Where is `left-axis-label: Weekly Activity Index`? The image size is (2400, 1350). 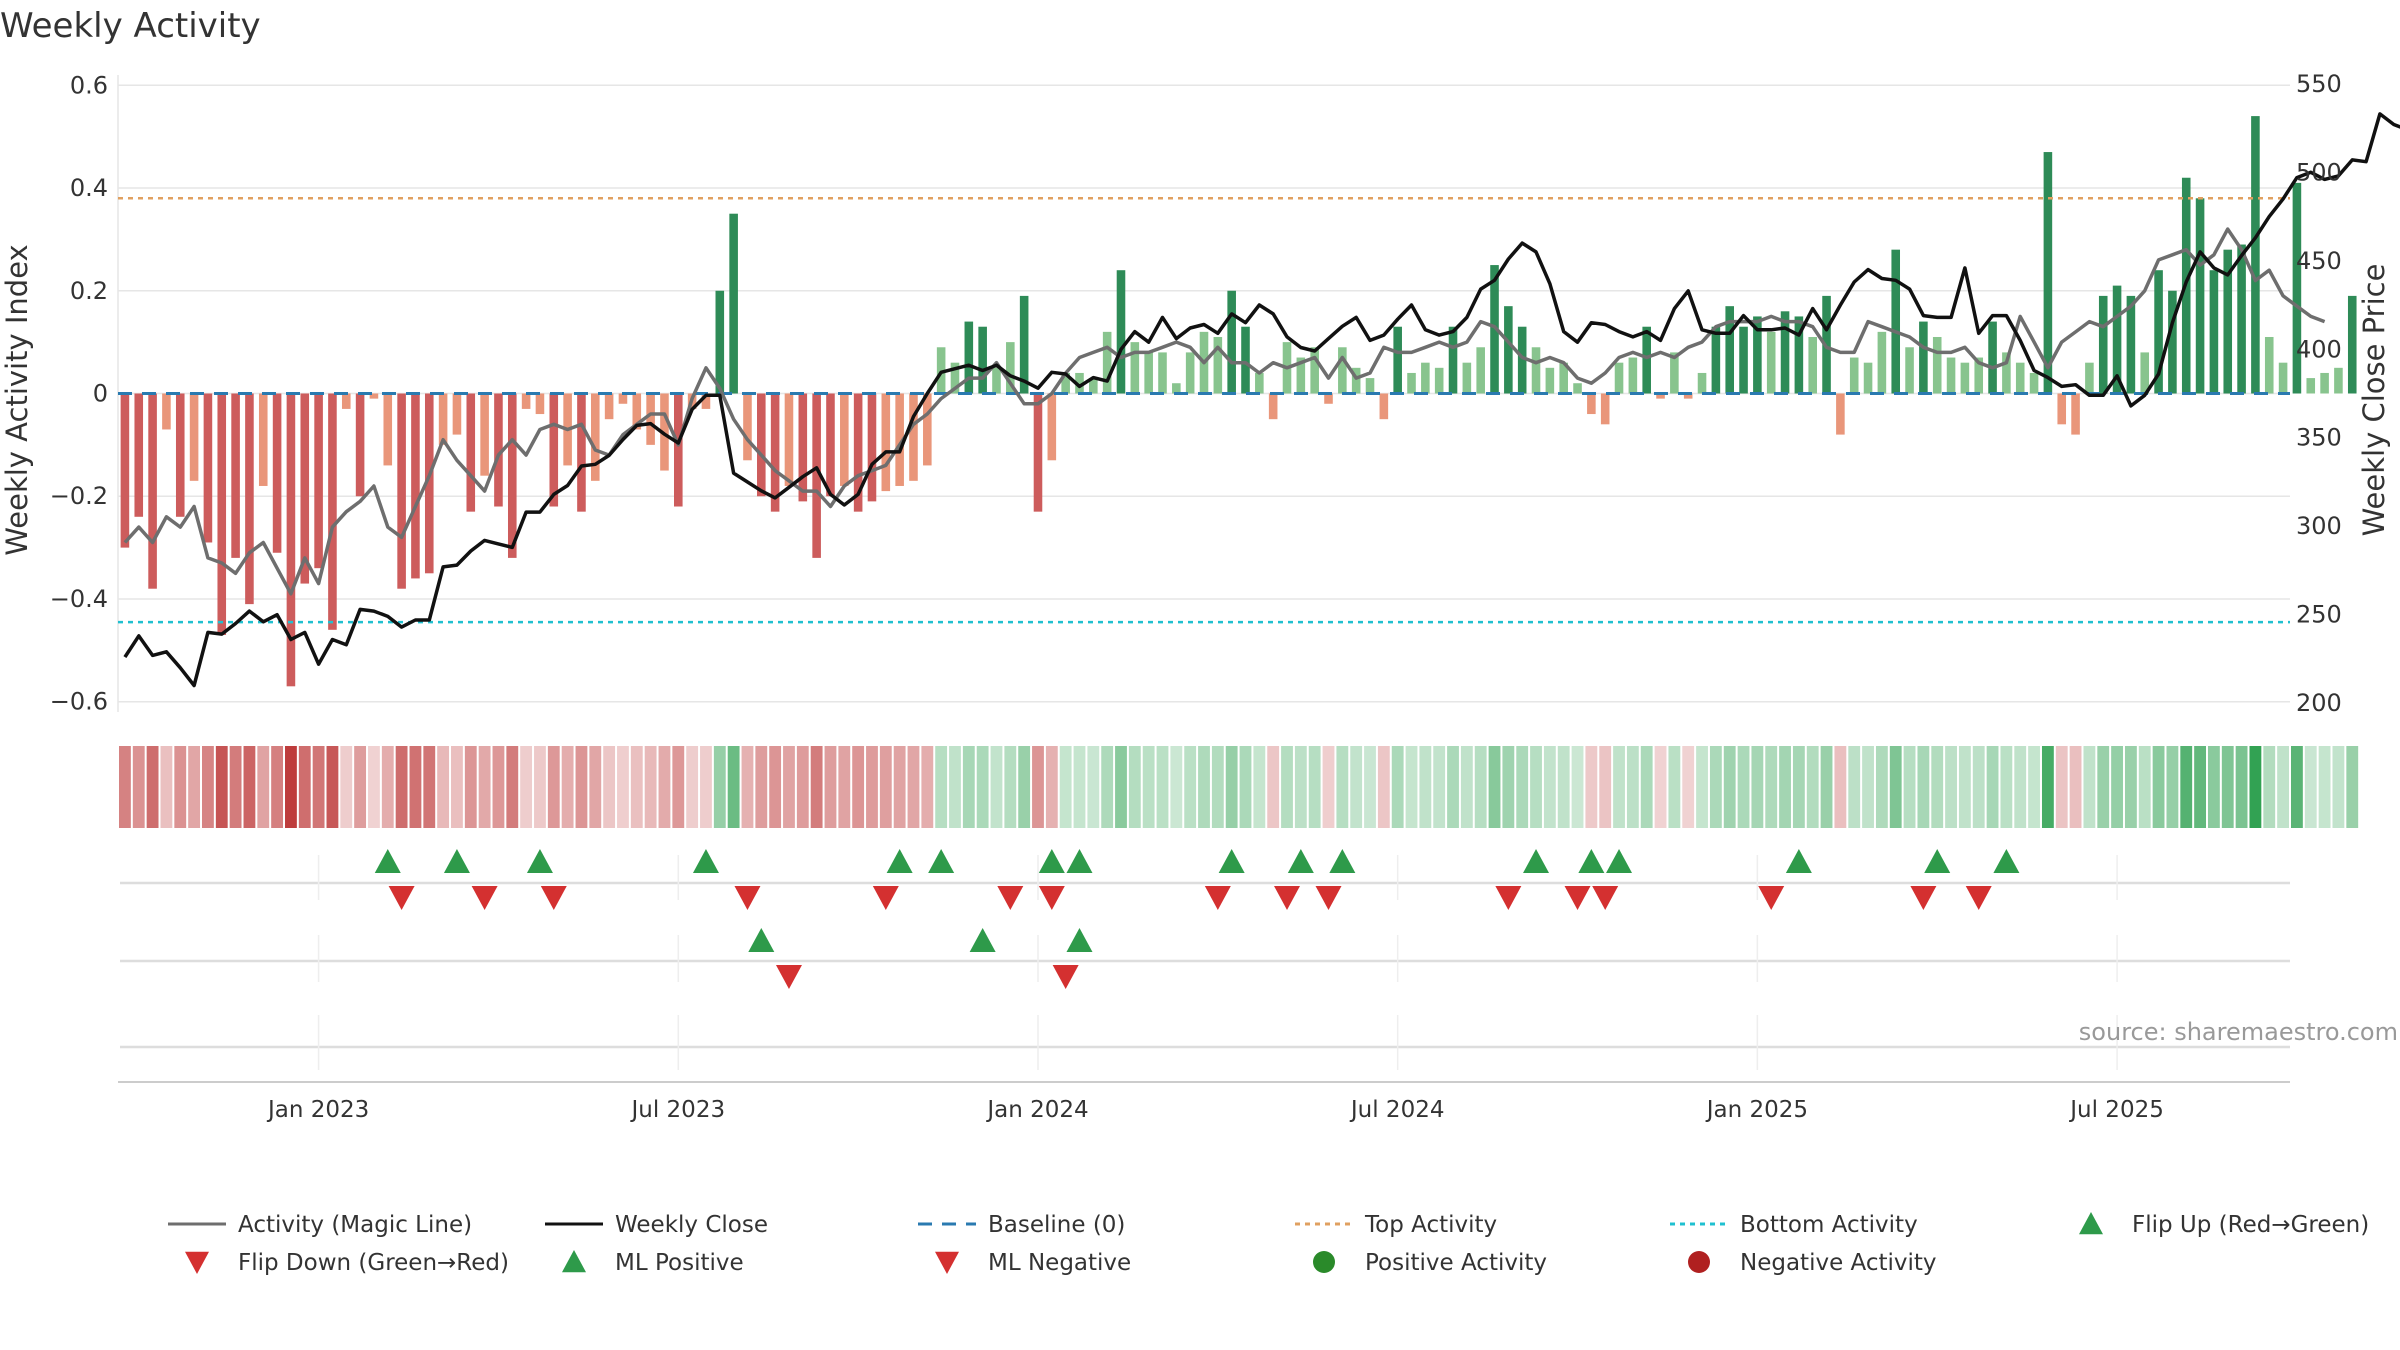 left-axis-label: Weekly Activity Index is located at coordinates (17, 399).